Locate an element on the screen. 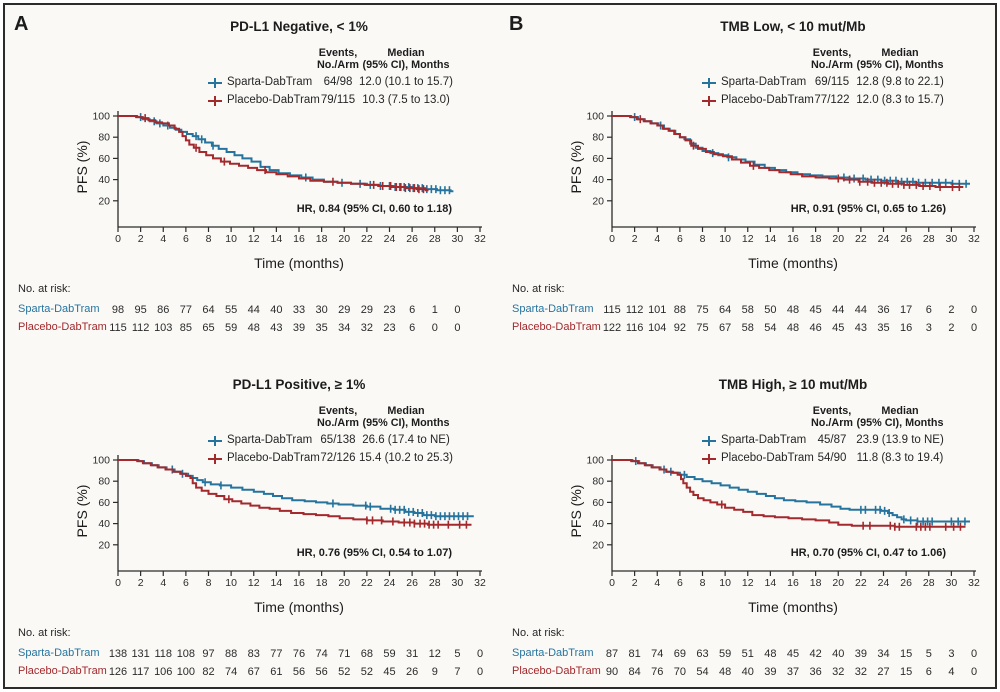 The image size is (1000, 692). risk-count: 29 is located at coordinates (344, 310).